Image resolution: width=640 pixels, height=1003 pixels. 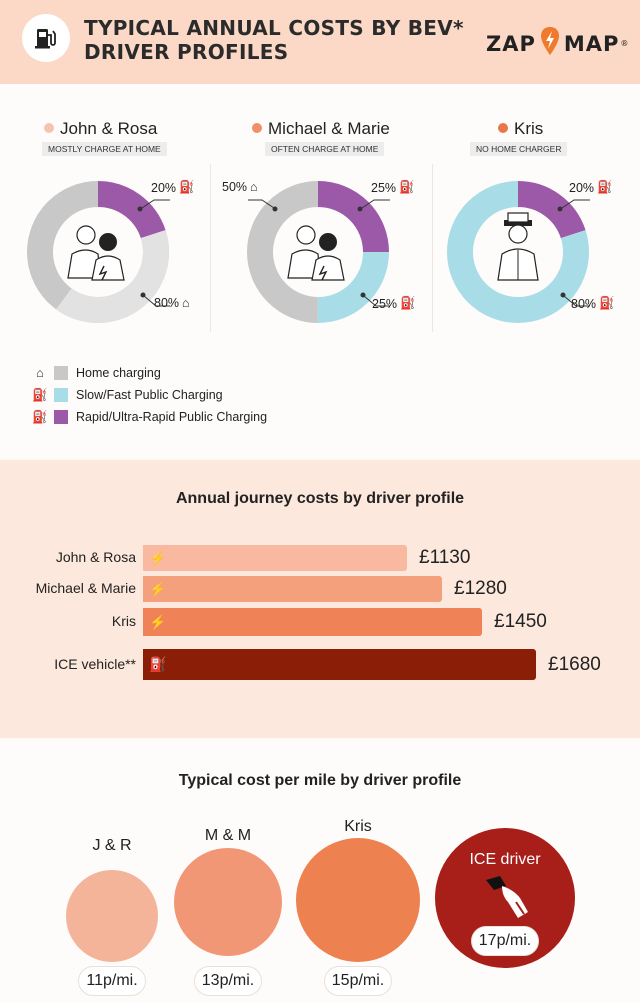 What do you see at coordinates (511, 43) in the screenshot?
I see `logo-left: ZAP` at bounding box center [511, 43].